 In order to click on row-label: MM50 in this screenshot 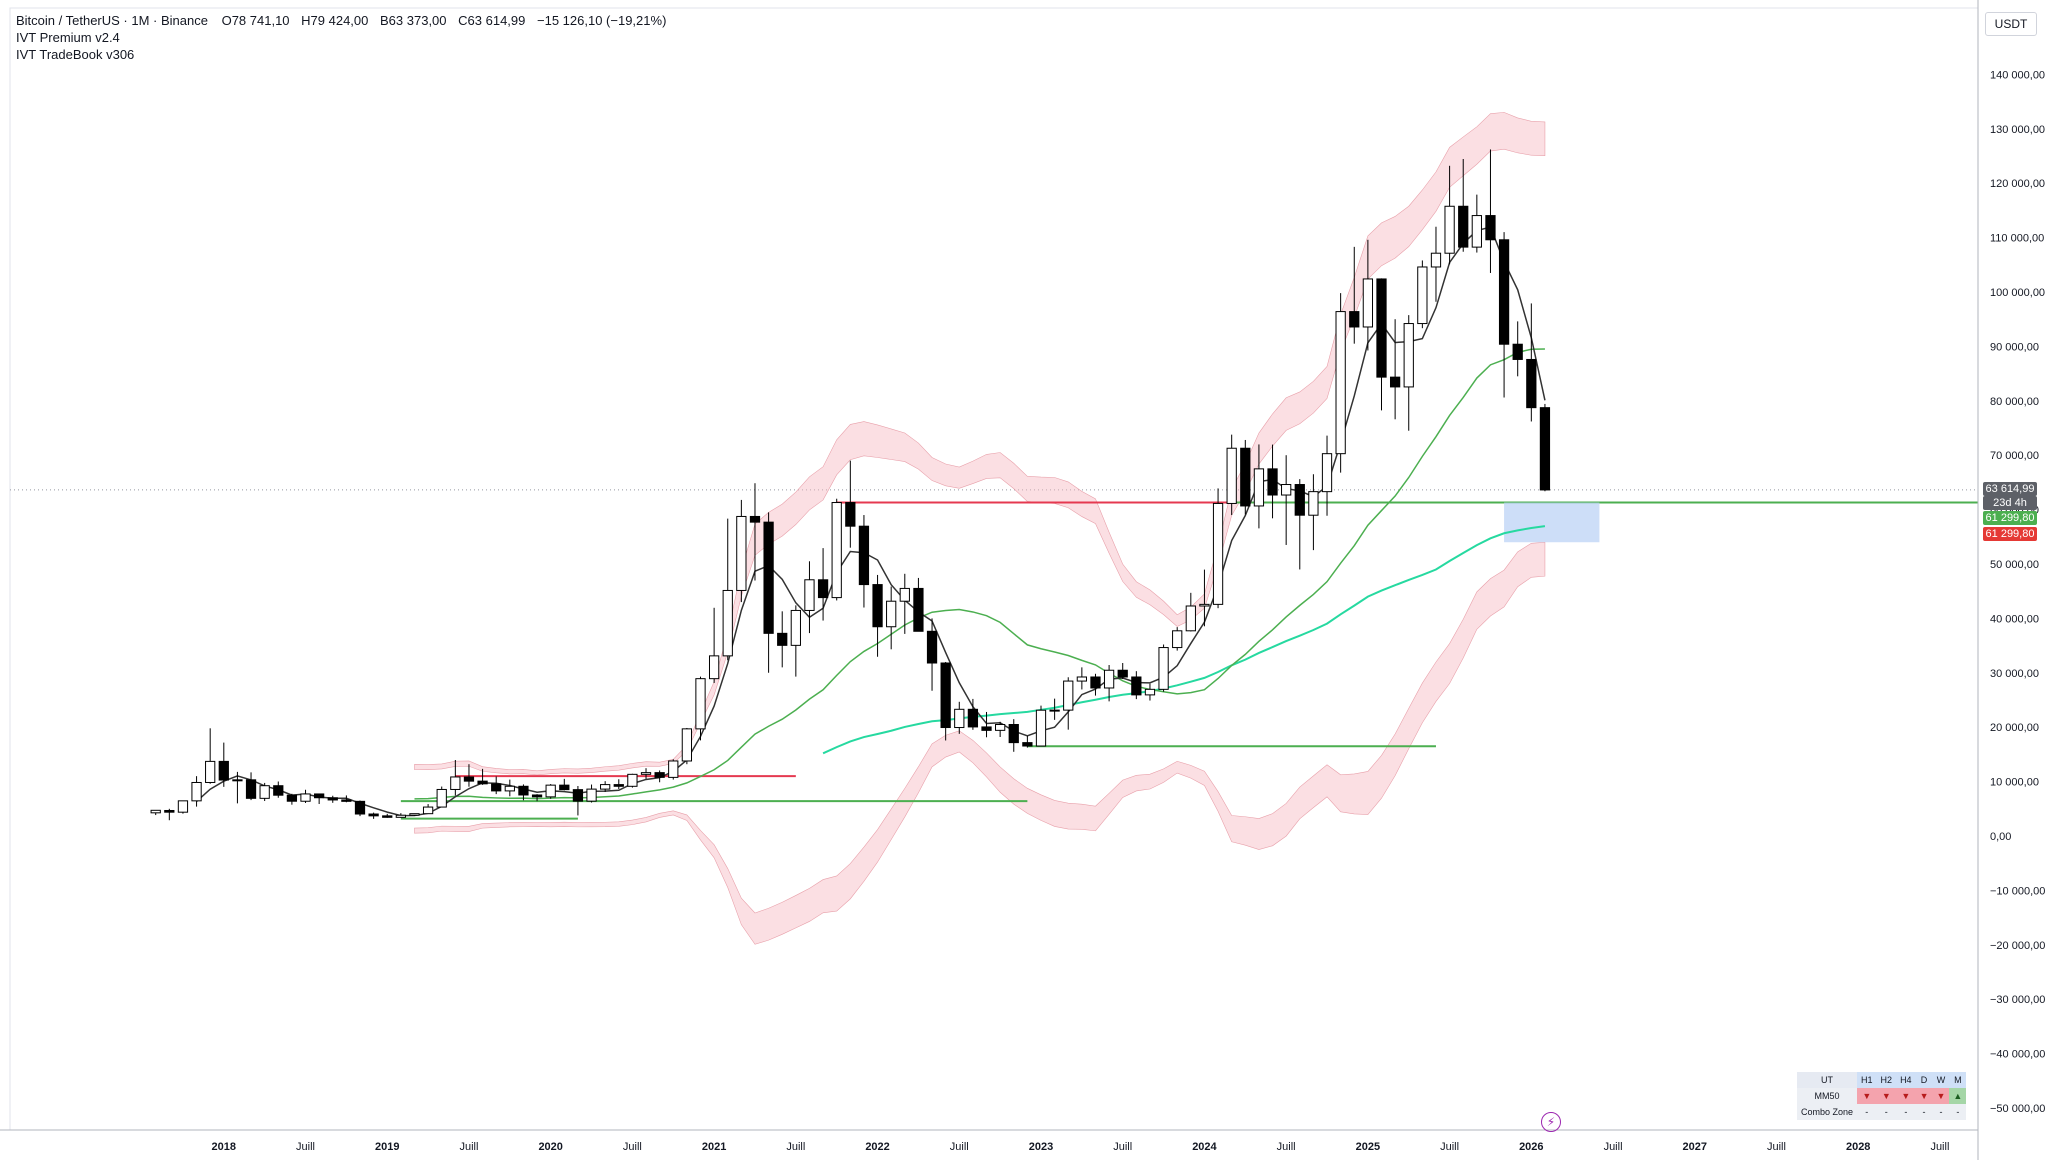, I will do `click(1827, 1096)`.